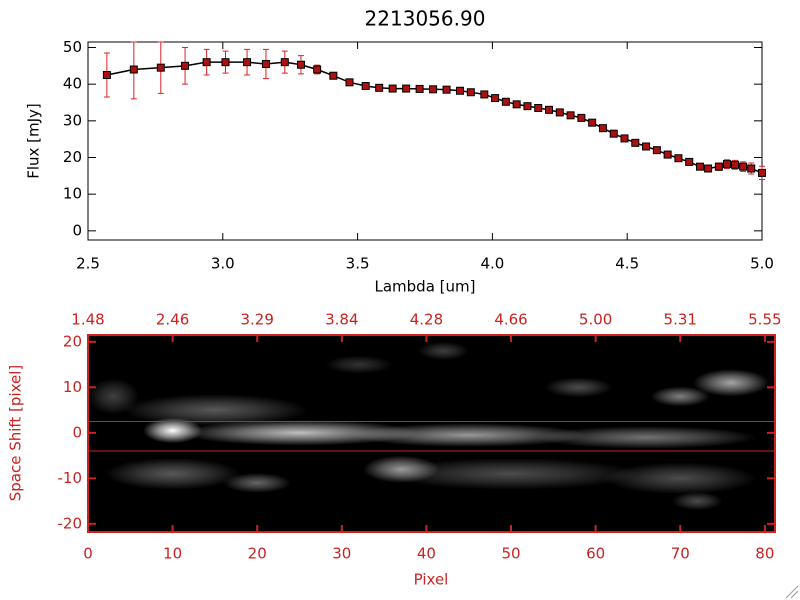 This screenshot has width=800, height=600. What do you see at coordinates (257, 554) in the screenshot?
I see `x-tick-label: 20` at bounding box center [257, 554].